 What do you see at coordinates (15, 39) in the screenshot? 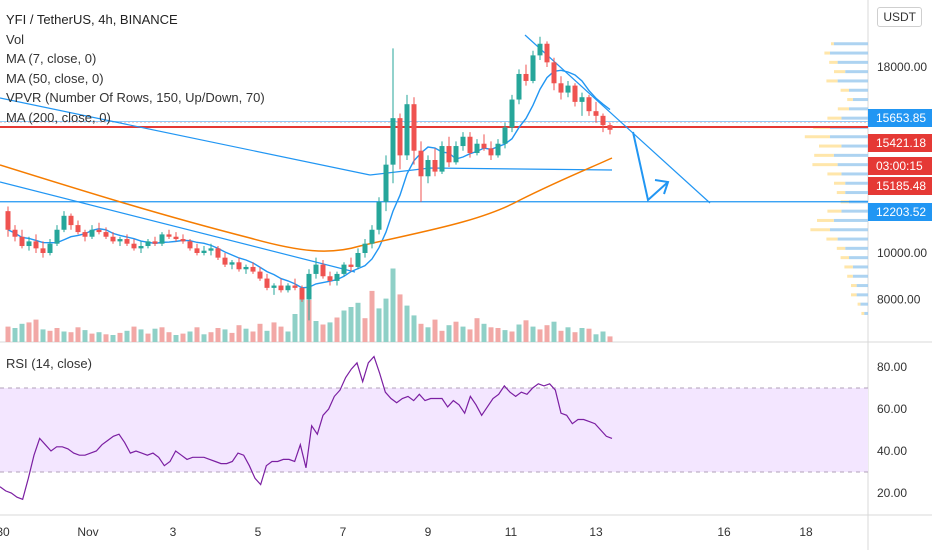
I see `study-vol: Vol` at bounding box center [15, 39].